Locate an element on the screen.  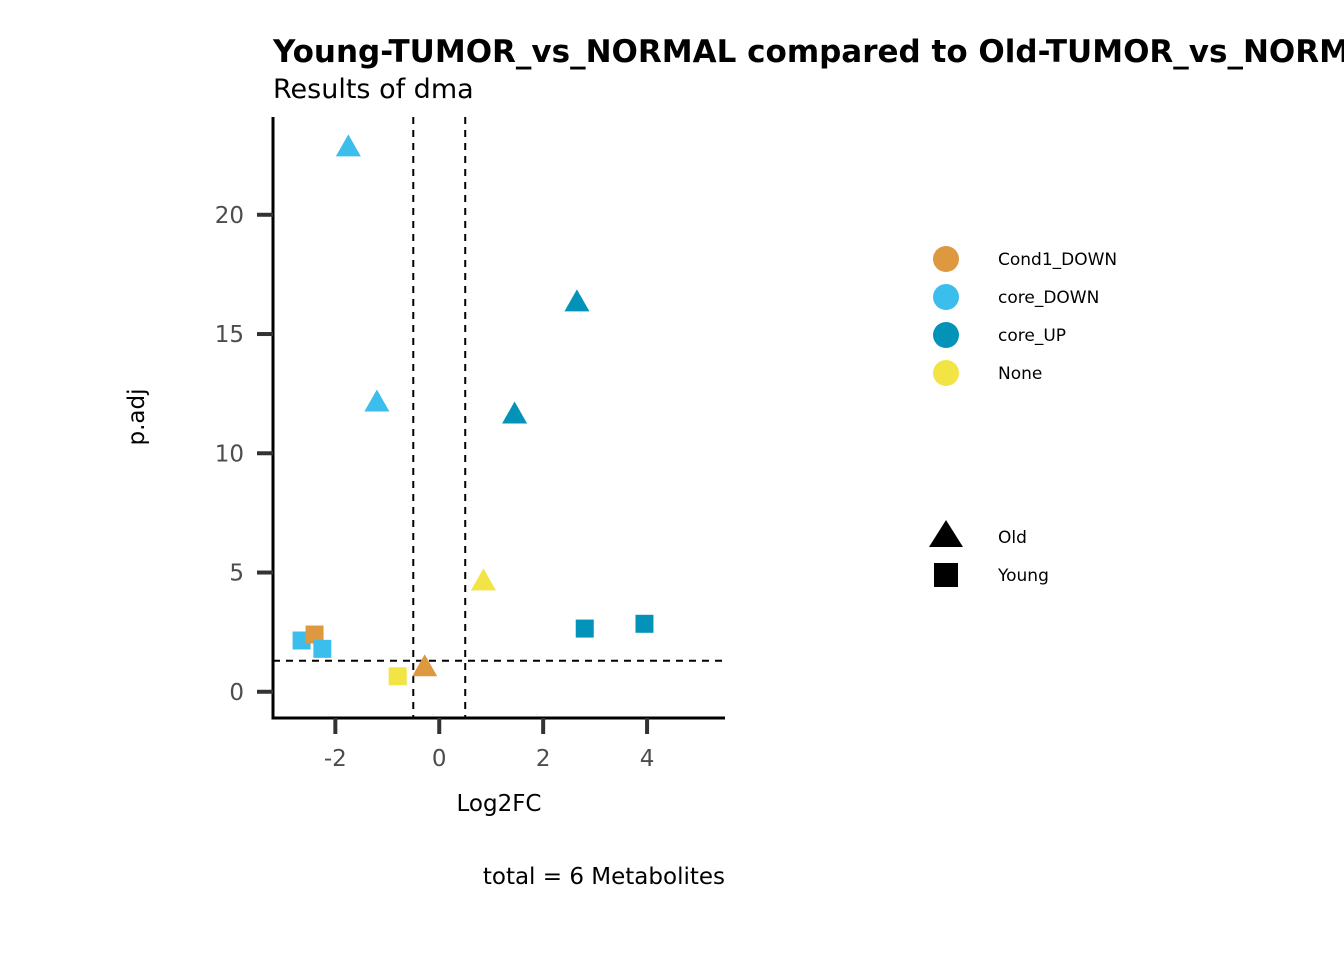
y-tick-label: 0 is located at coordinates (236, 693).